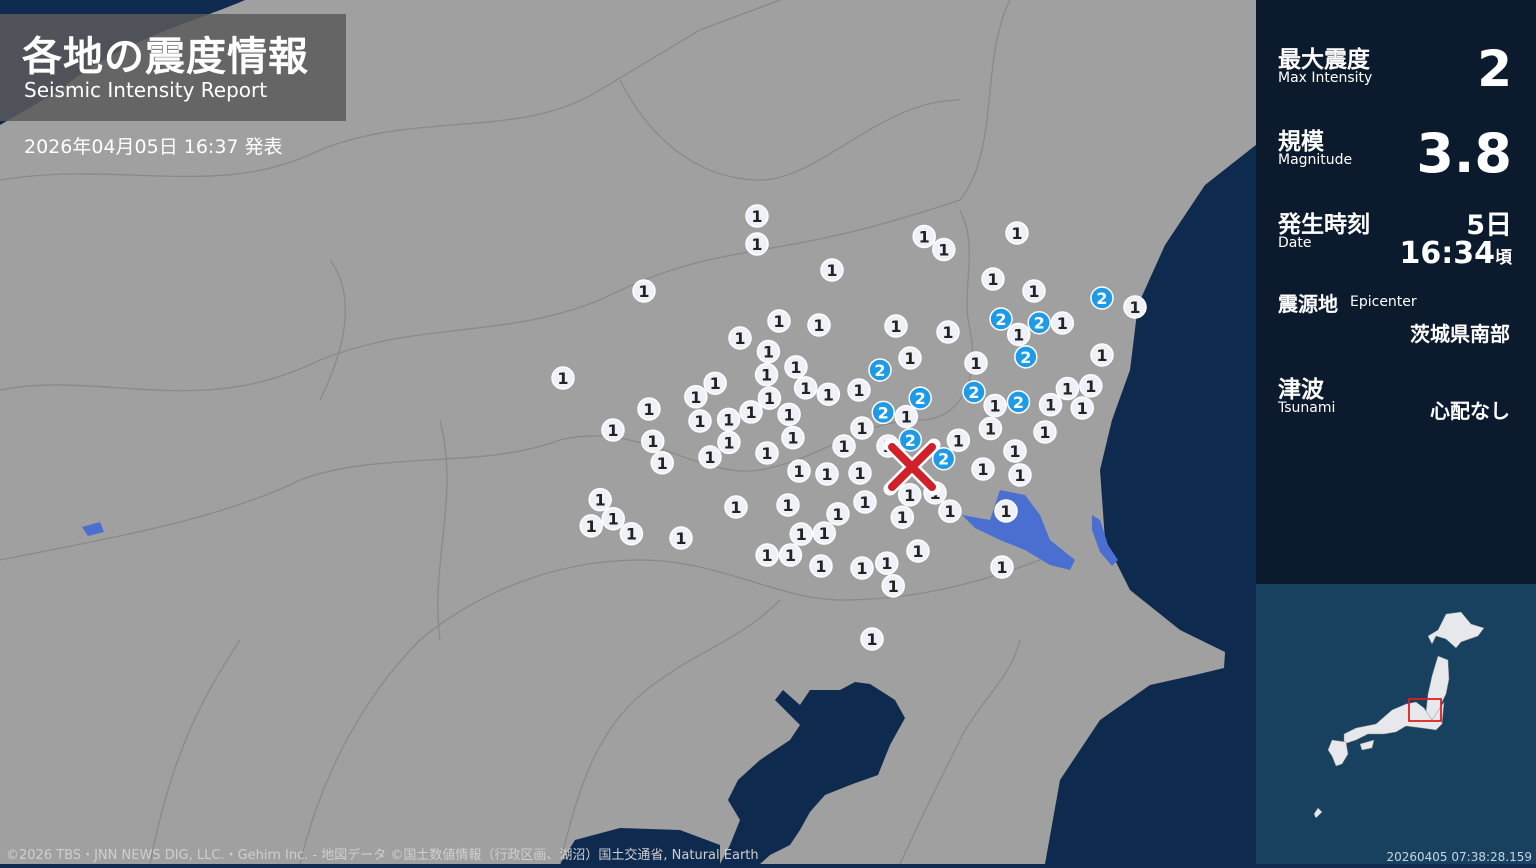 The width and height of the screenshot is (1536, 868). I want to click on epicenter-label: 震源地, so click(1308, 304).